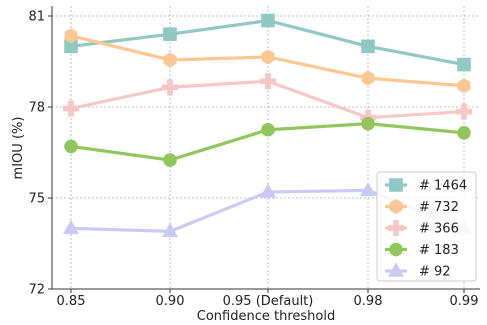  I want to click on legend-label: # 366, so click(439, 229).